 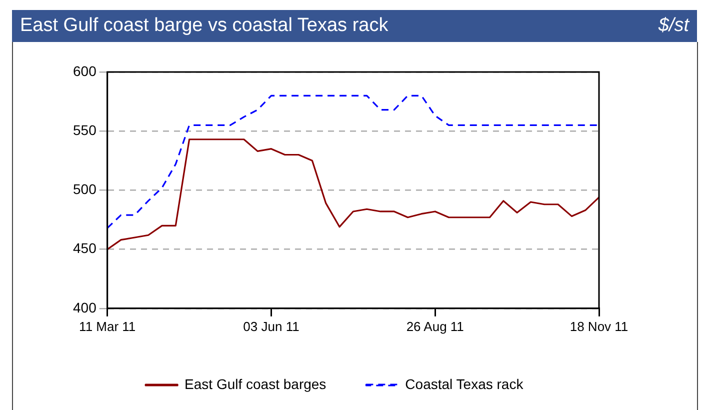 I want to click on x-tick-label: 18 Nov 11, so click(x=599, y=326).